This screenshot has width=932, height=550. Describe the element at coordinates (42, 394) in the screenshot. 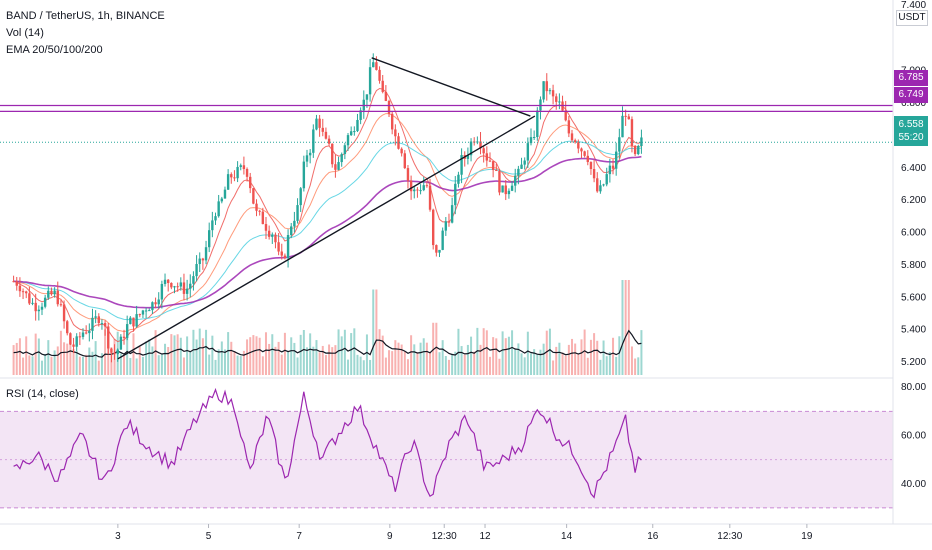

I see `rsi-legend: RSI (14, close)` at that location.